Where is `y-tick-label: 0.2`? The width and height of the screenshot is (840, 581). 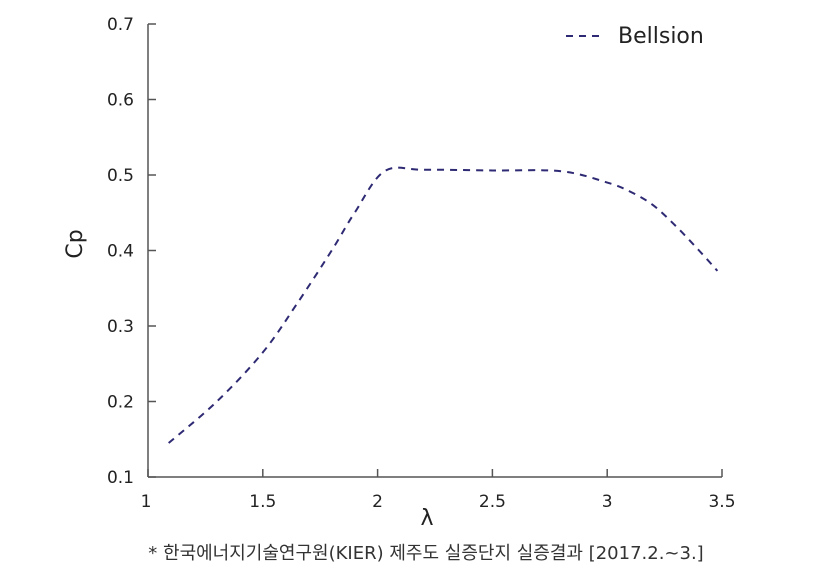
y-tick-label: 0.2 is located at coordinates (120, 403).